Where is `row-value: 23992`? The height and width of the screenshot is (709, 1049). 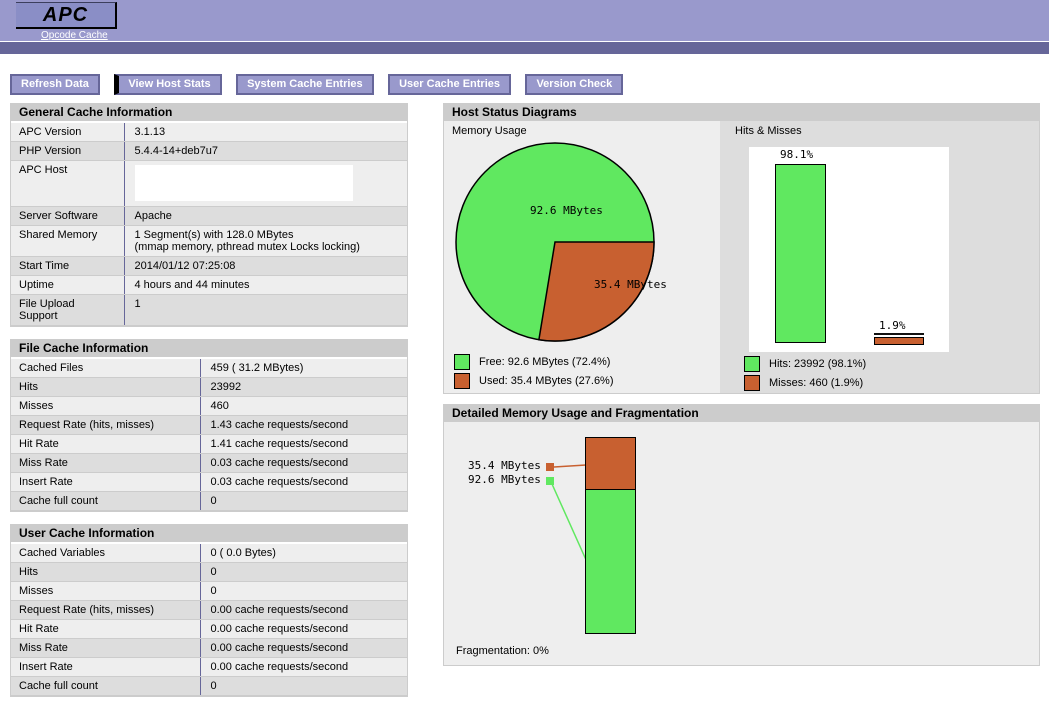 row-value: 23992 is located at coordinates (303, 387).